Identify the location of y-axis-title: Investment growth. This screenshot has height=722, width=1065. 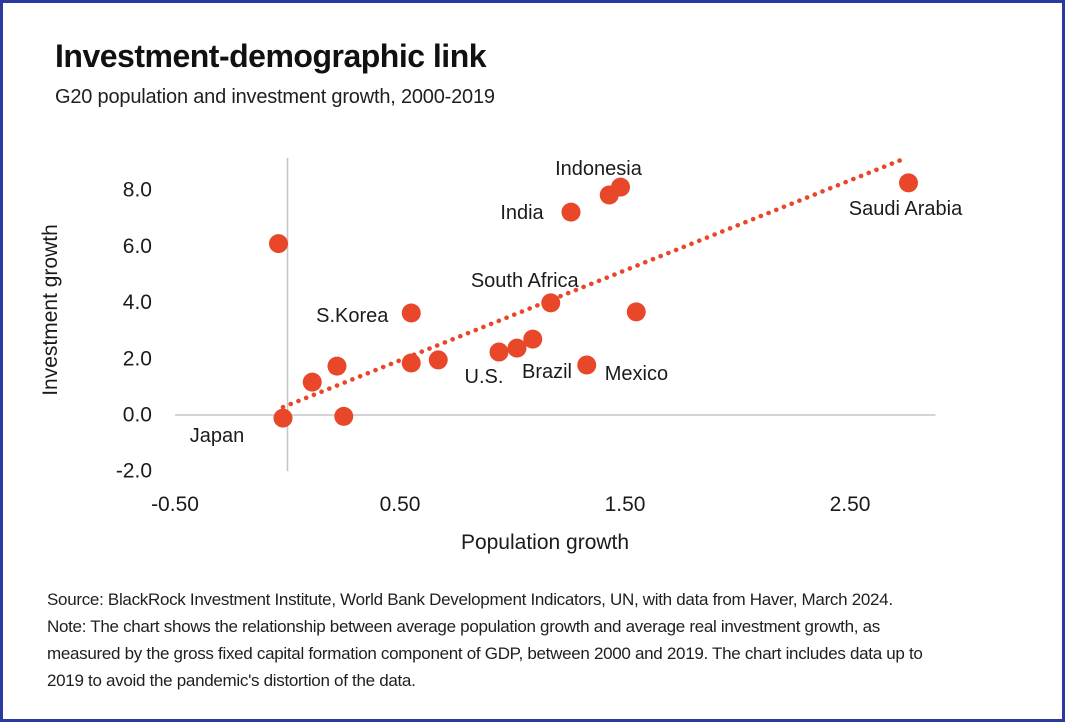
(50, 310).